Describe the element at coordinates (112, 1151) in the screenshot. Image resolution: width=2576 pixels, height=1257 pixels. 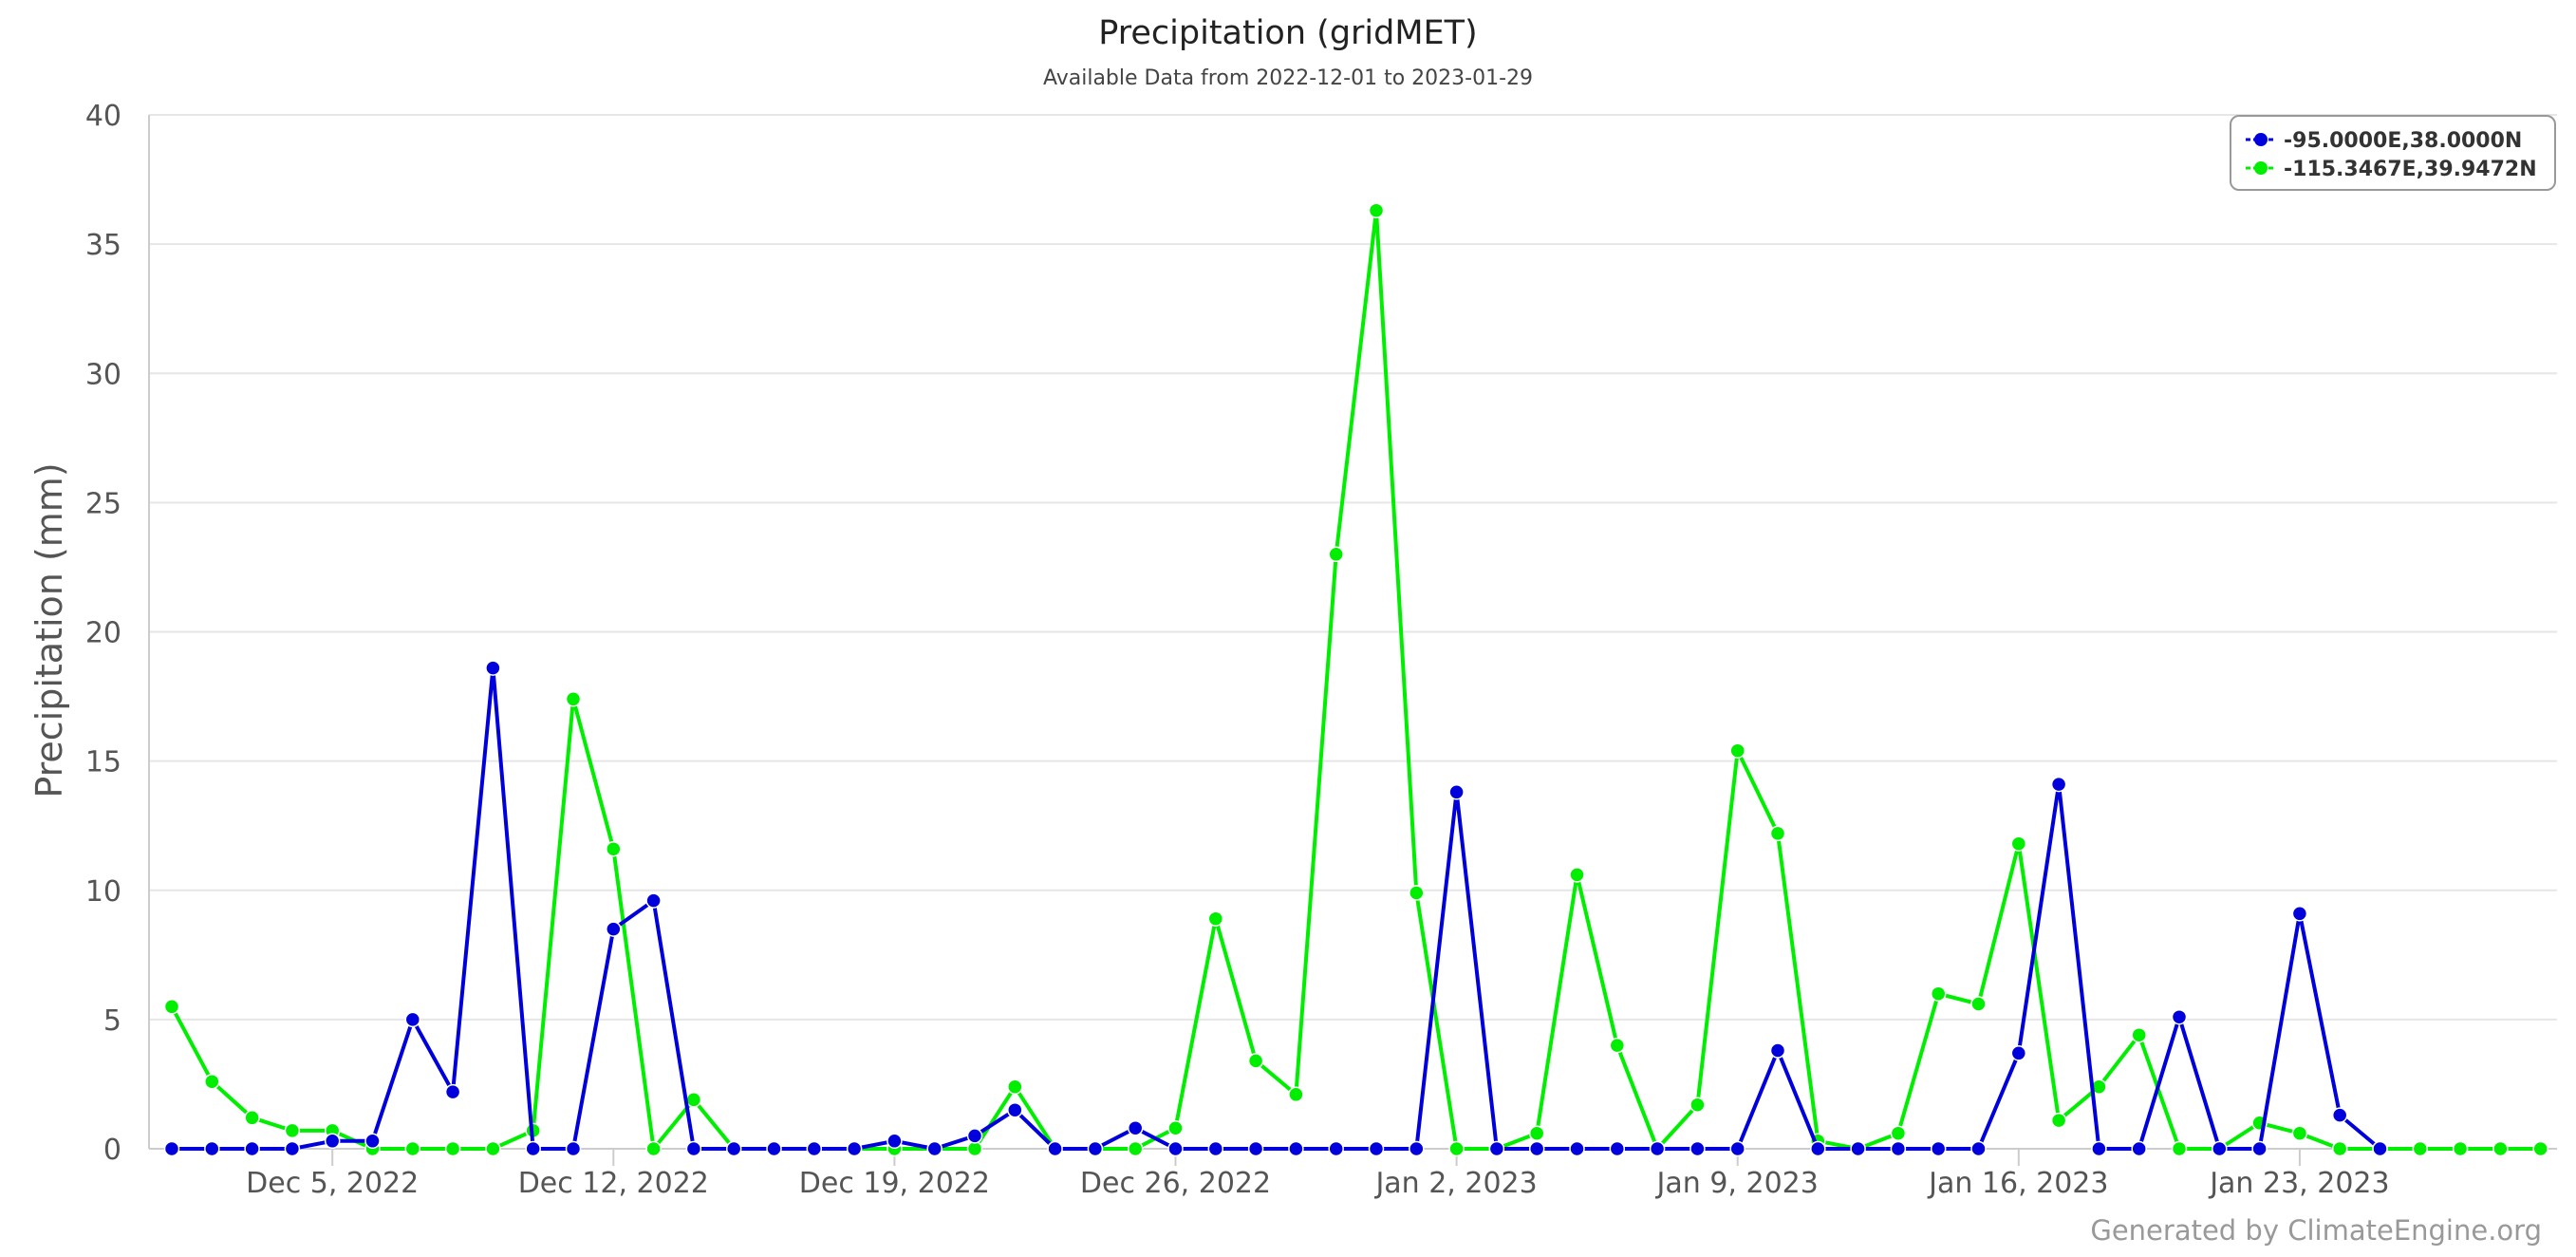
I see `y-tick-label: 0` at that location.